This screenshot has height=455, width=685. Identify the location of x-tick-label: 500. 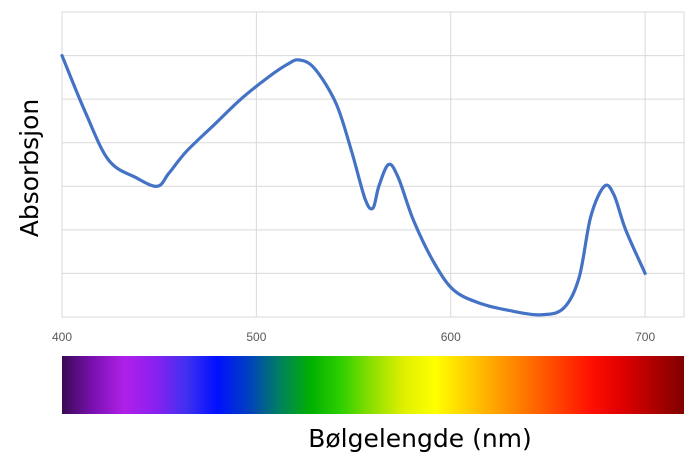
(256, 337).